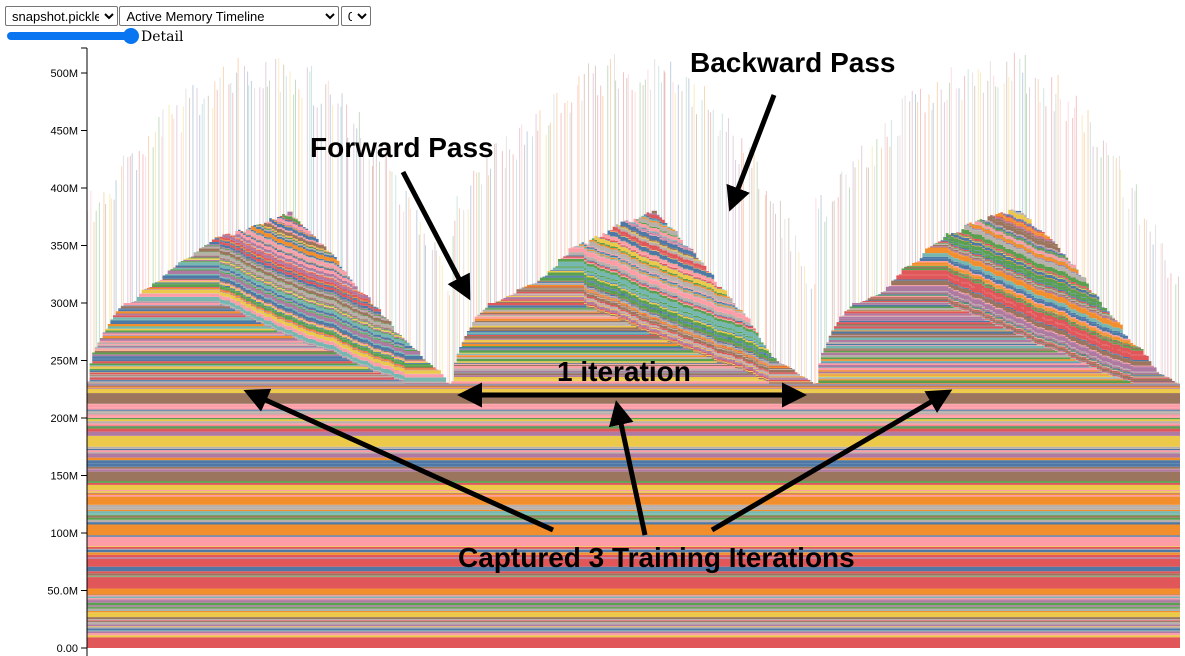 The width and height of the screenshot is (1185, 656). I want to click on view-select: Active Memory Timeline, so click(229, 16).